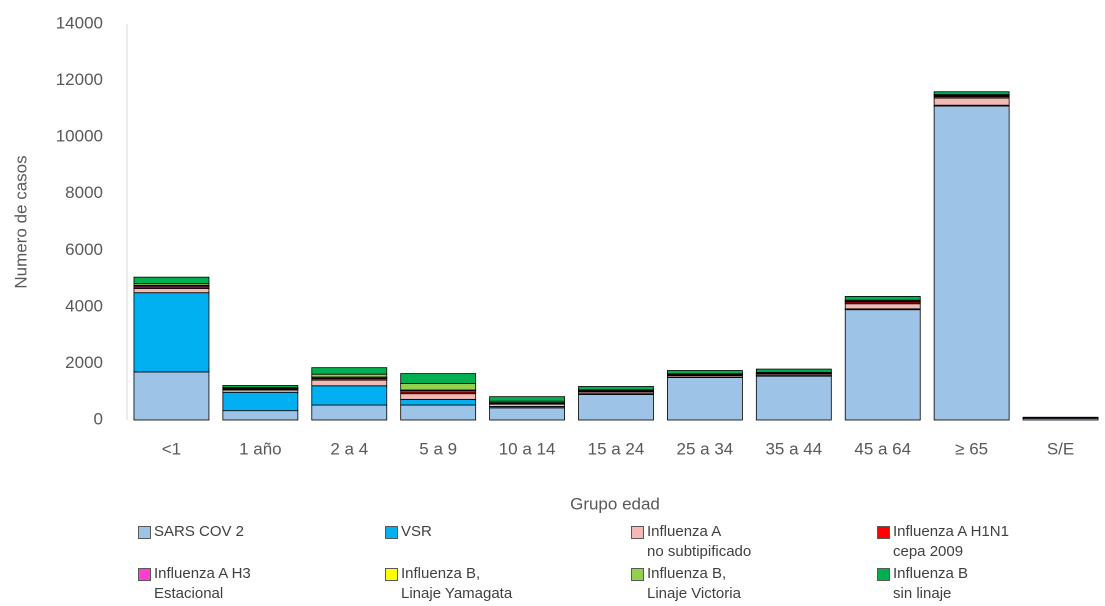 Image resolution: width=1105 pixels, height=606 pixels. Describe the element at coordinates (79, 136) in the screenshot. I see `y-tick-label: 10000` at that location.